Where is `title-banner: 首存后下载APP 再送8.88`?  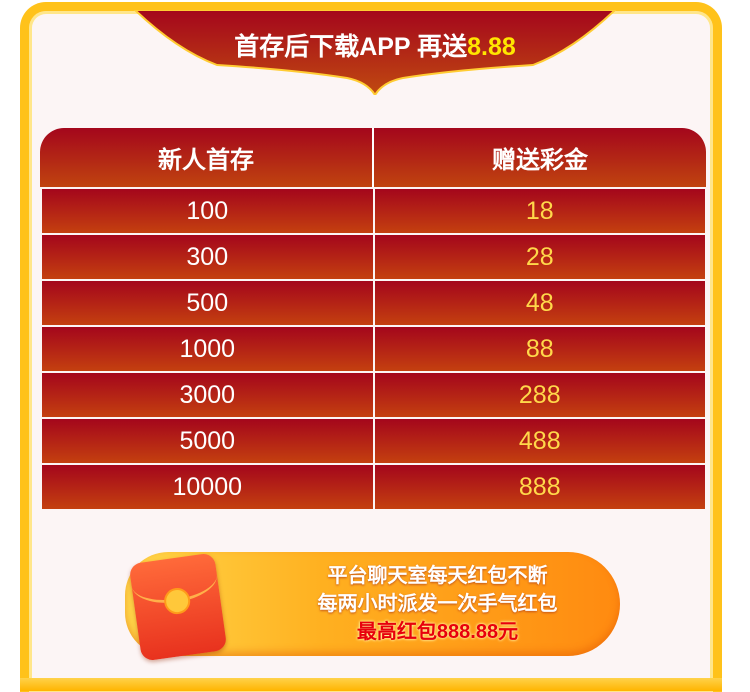 title-banner: 首存后下载APP 再送8.88 is located at coordinates (375, 52).